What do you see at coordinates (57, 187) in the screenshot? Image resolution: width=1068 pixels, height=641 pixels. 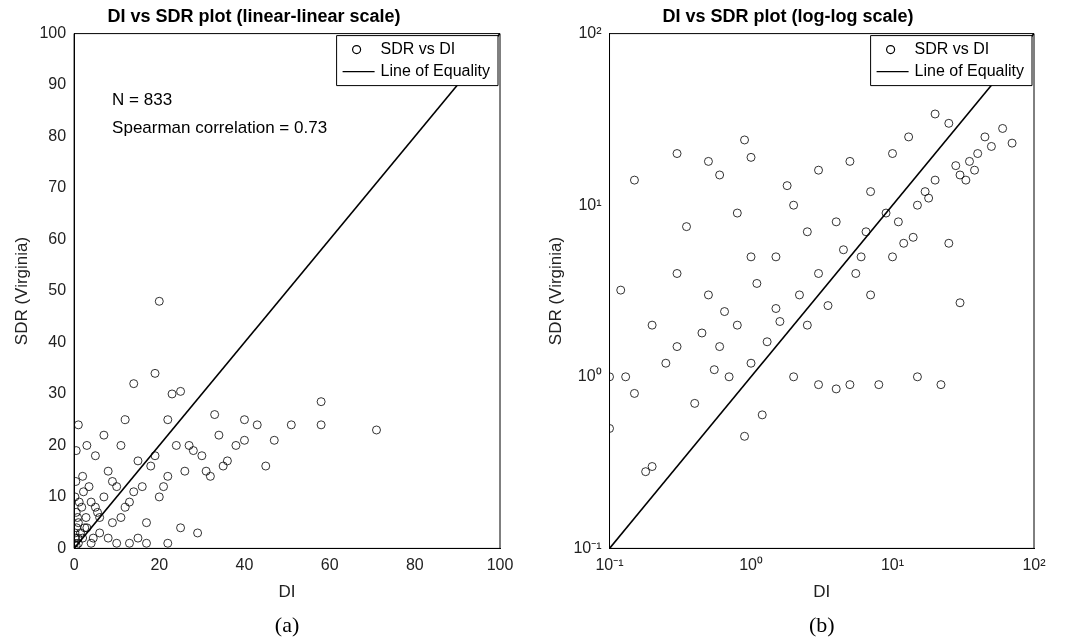 I see `y-tick-label: 70` at bounding box center [57, 187].